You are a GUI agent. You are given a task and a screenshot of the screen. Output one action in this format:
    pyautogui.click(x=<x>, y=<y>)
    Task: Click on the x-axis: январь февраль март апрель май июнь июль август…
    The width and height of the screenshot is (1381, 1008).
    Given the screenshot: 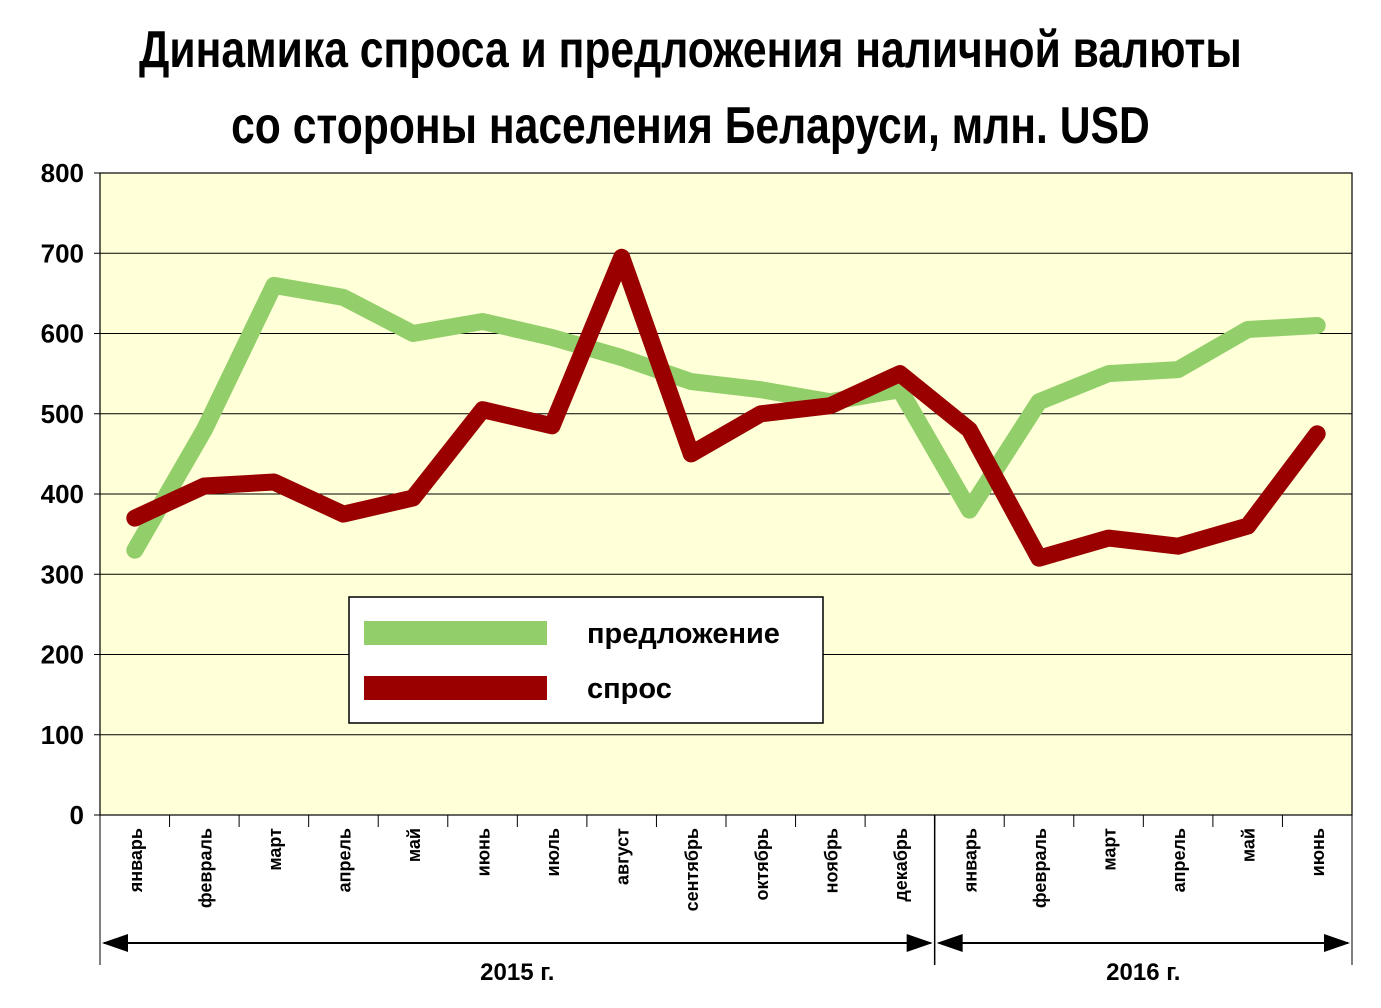 What is the action you would take?
    pyautogui.click(x=726, y=863)
    